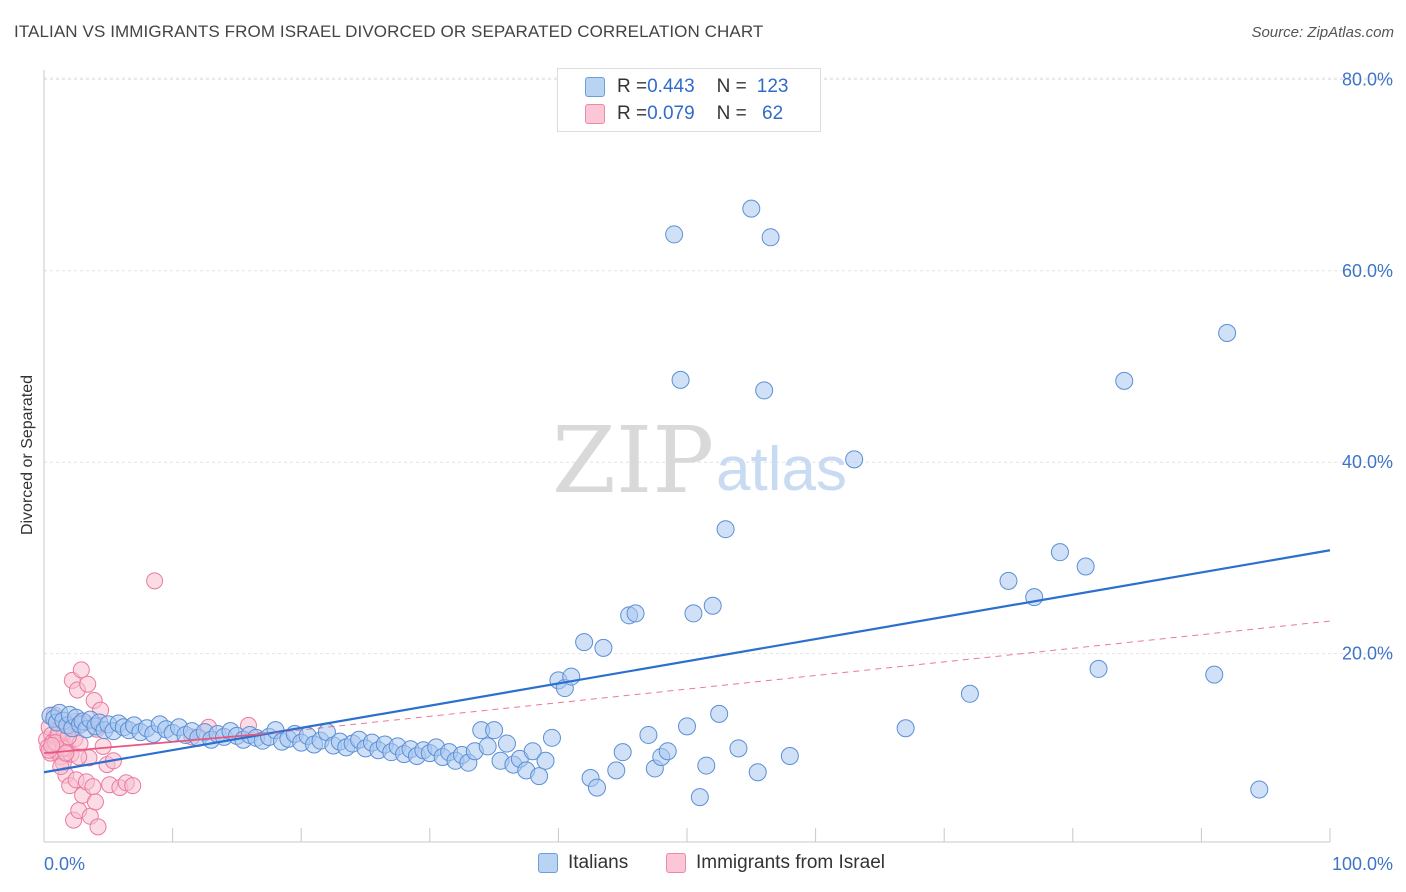 The height and width of the screenshot is (892, 1406). I want to click on legend-label-italians: Italians, so click(598, 862).